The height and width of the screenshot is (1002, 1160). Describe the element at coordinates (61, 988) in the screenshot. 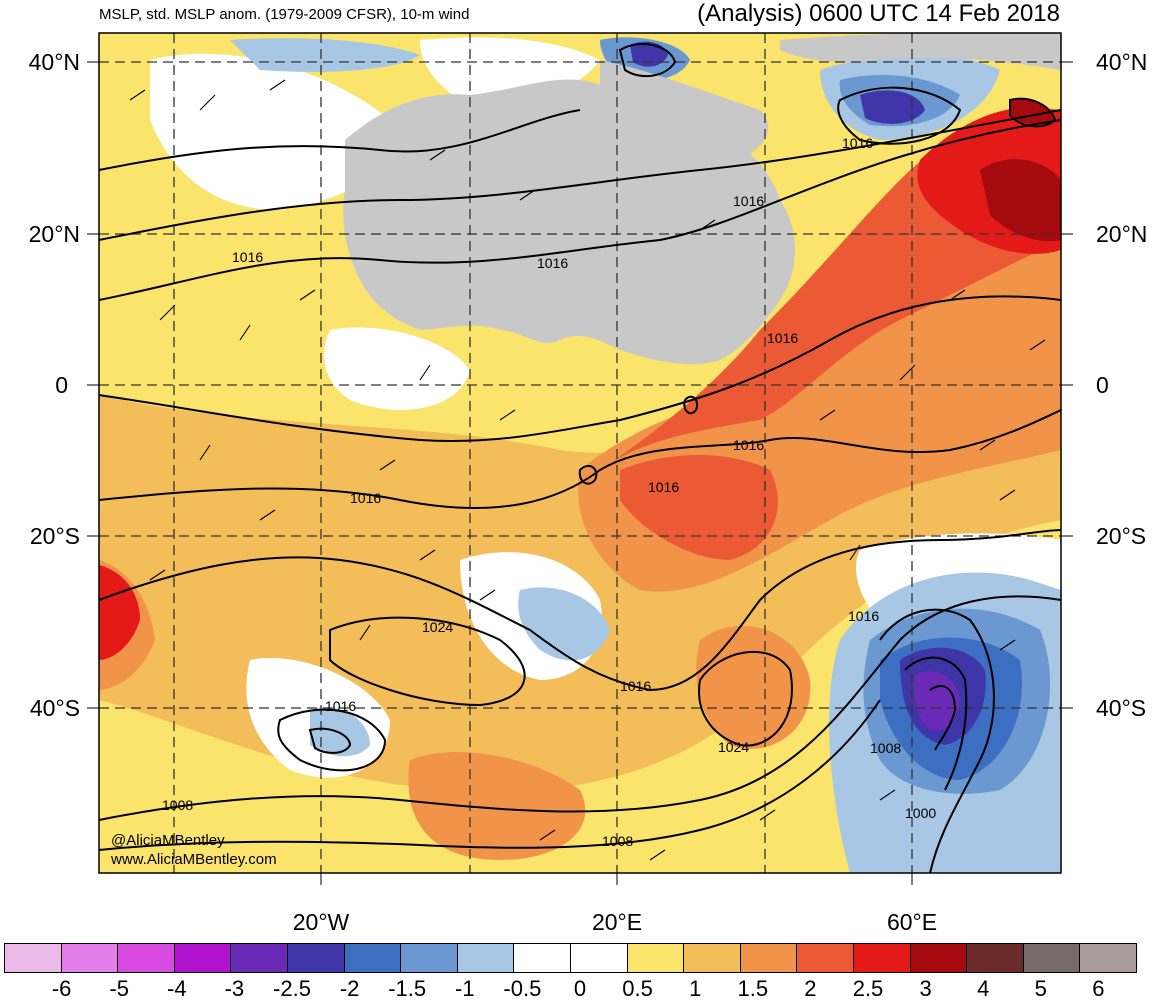

I see `colorbar-tick-label: -6` at that location.